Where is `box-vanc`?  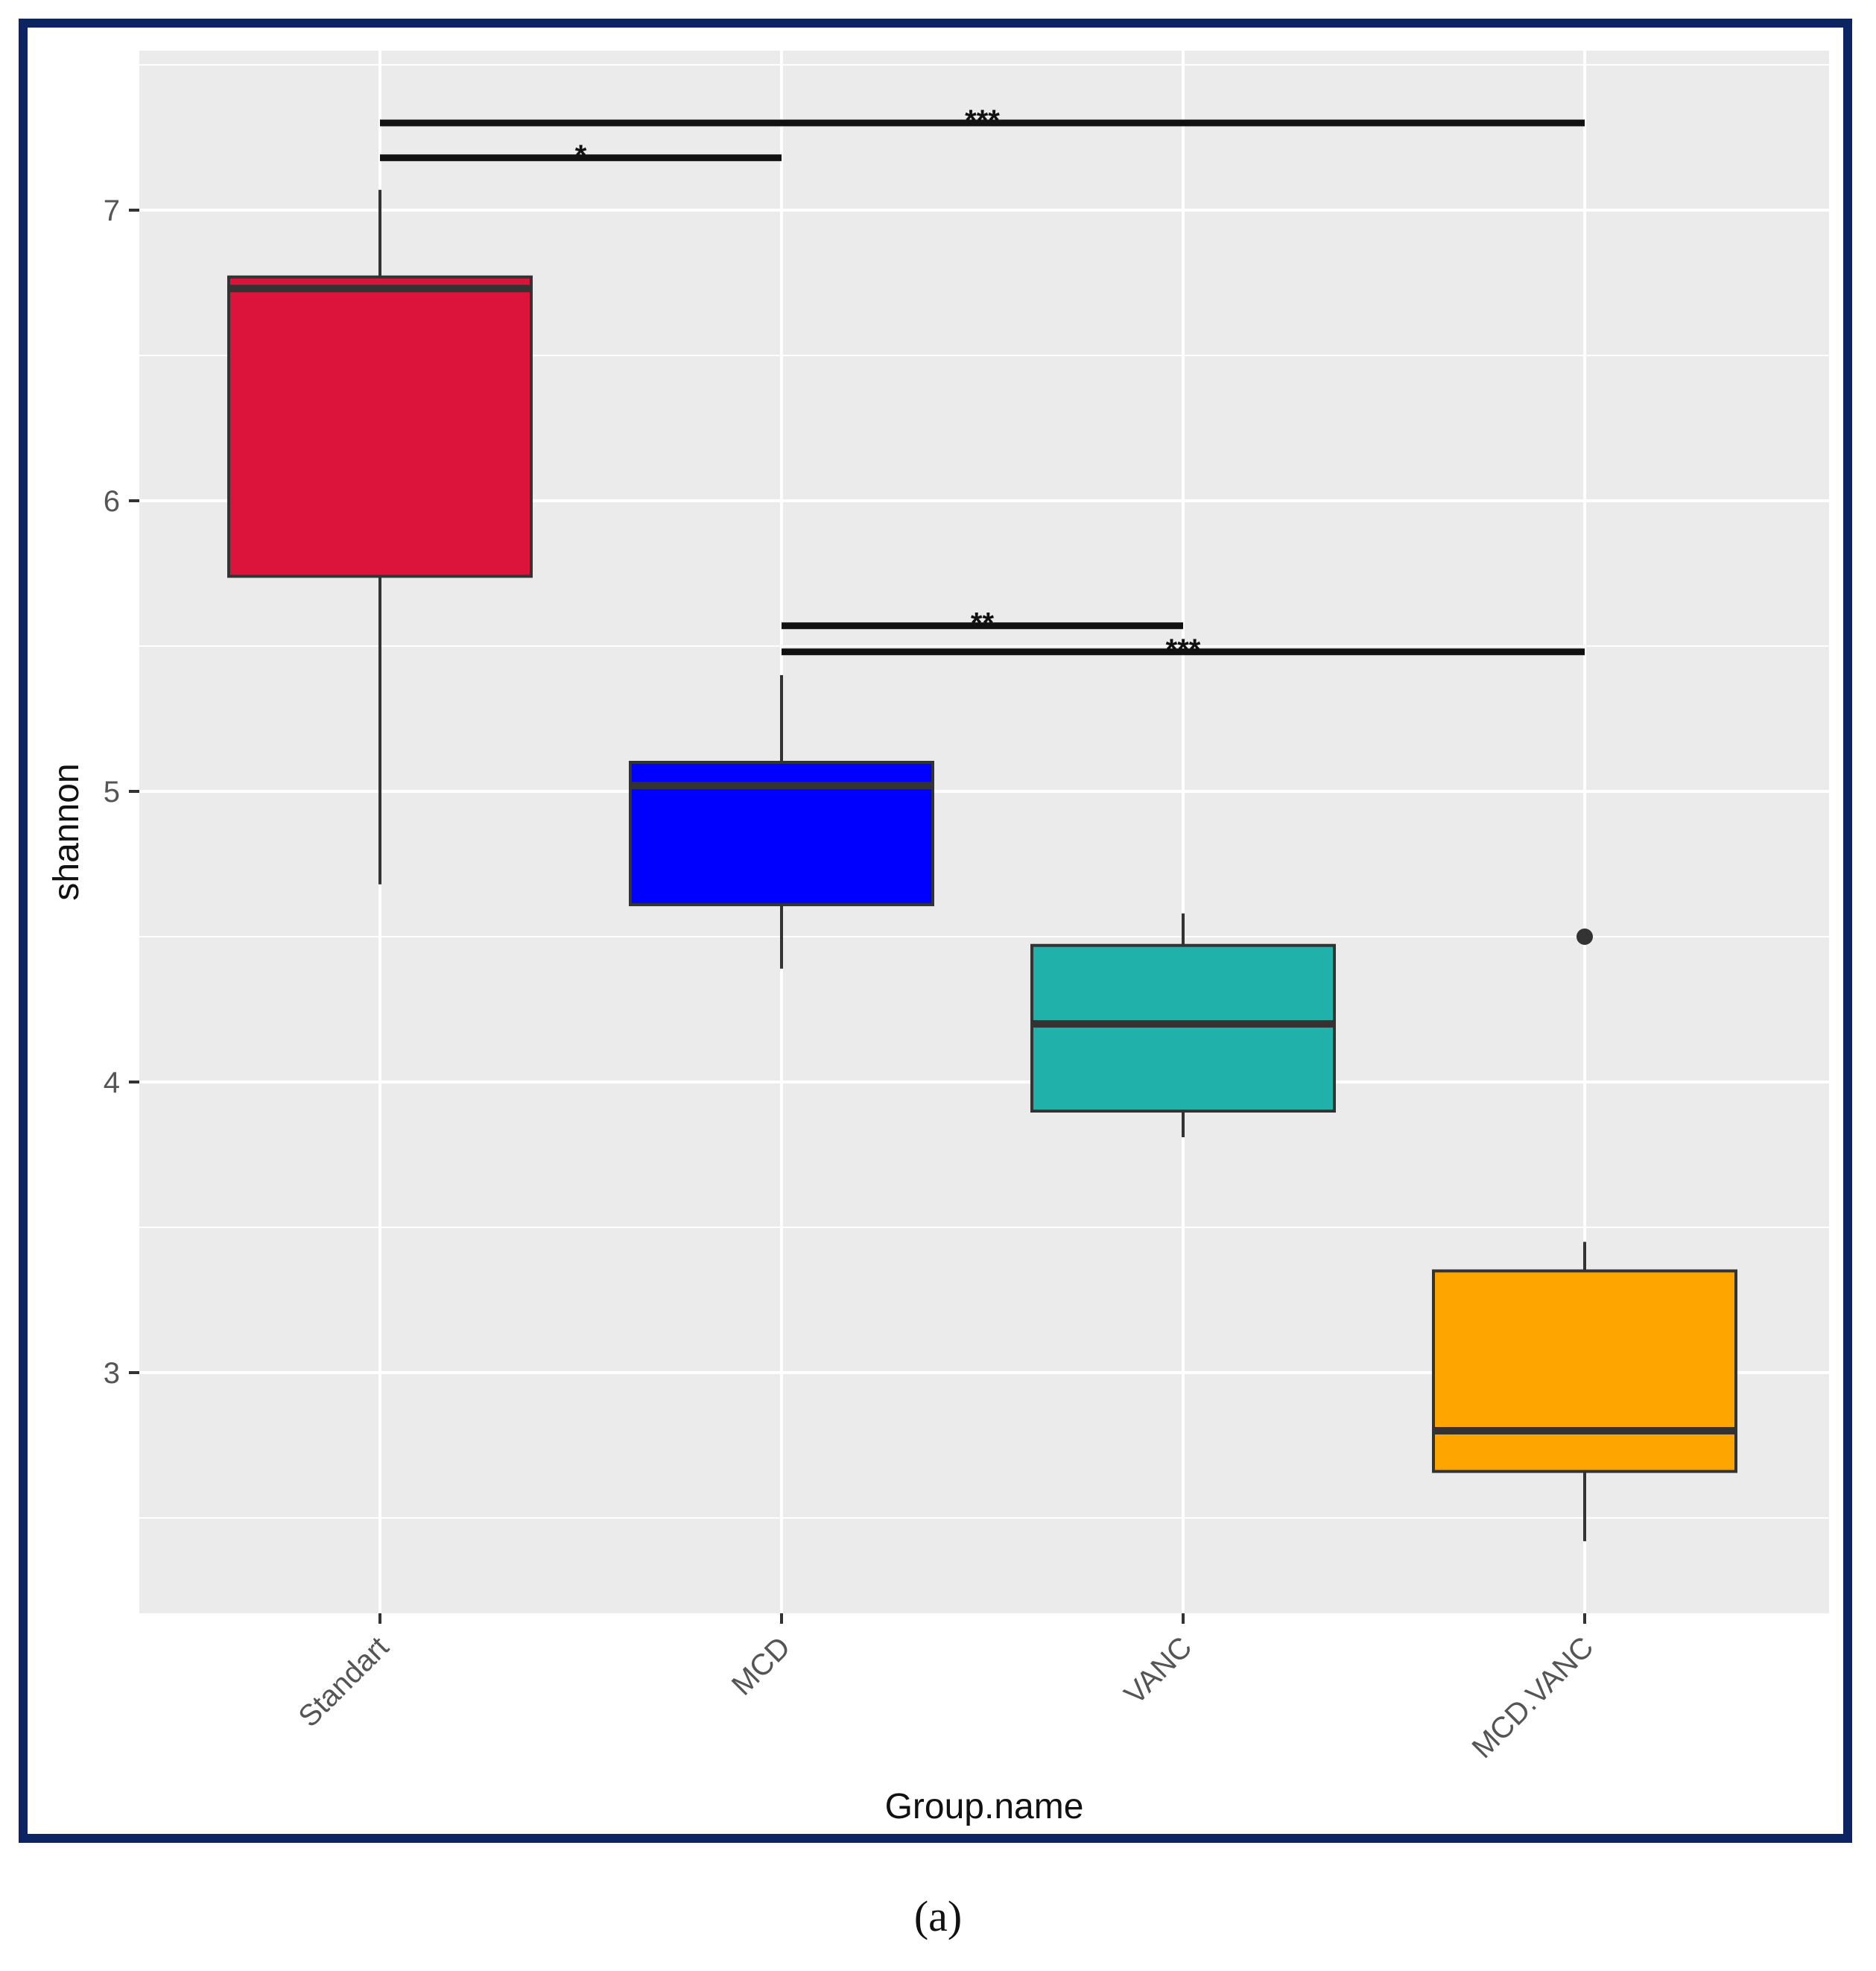
box-vanc is located at coordinates (1183, 1025).